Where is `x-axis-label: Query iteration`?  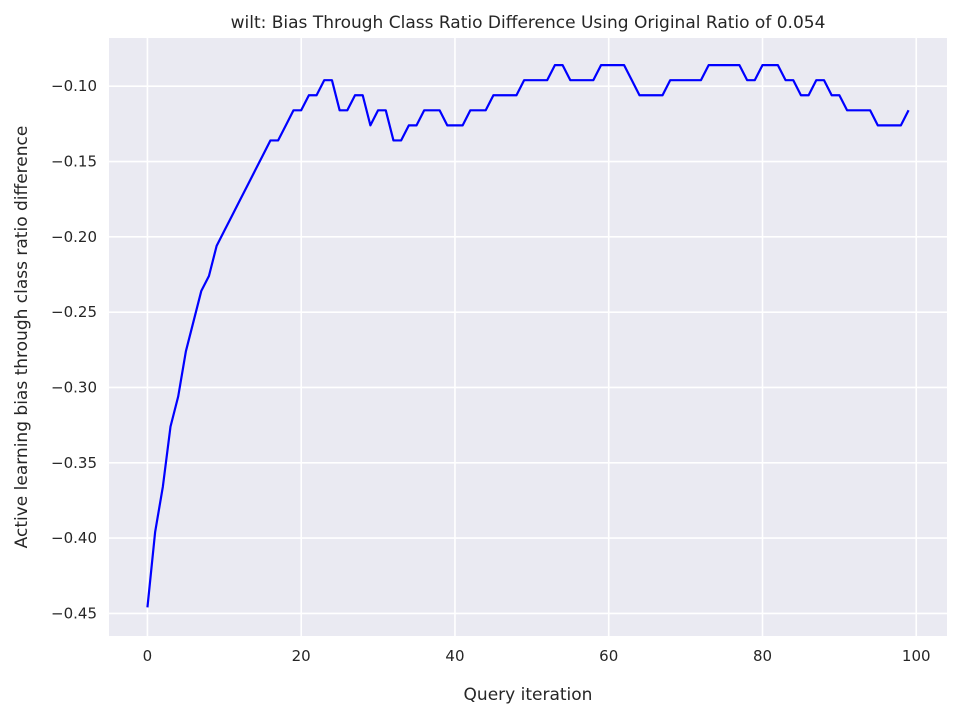
x-axis-label: Query iteration is located at coordinates (528, 695).